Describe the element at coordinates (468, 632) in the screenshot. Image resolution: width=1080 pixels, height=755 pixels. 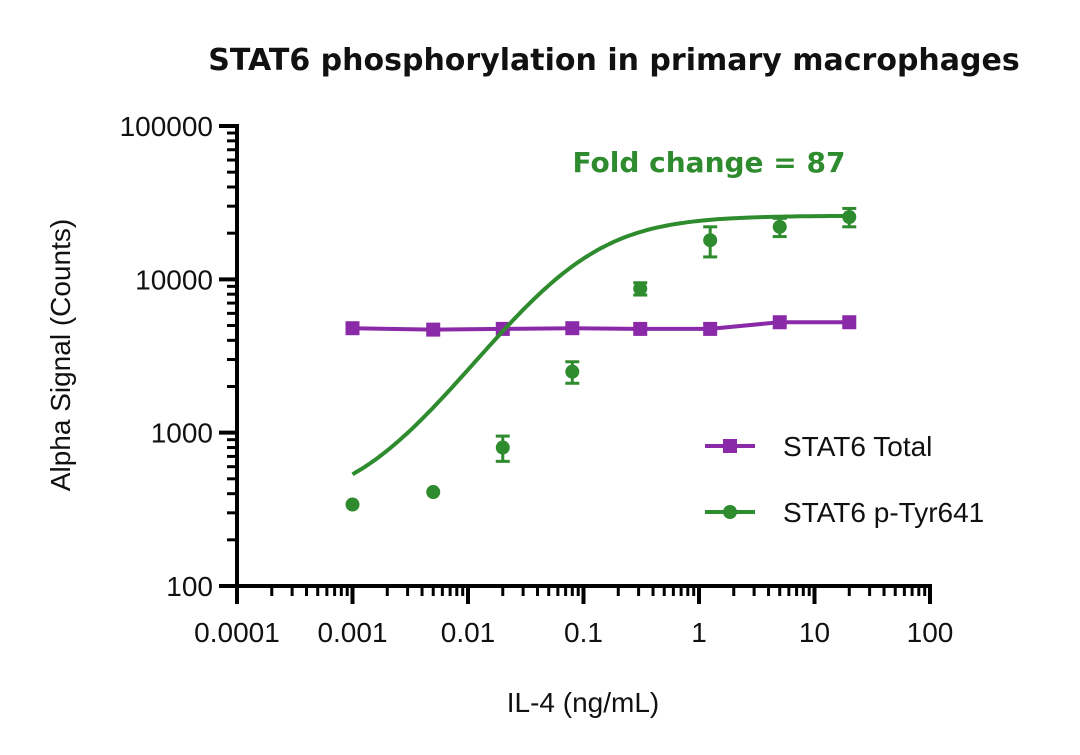
I see `x-tick-label: 0.01` at that location.